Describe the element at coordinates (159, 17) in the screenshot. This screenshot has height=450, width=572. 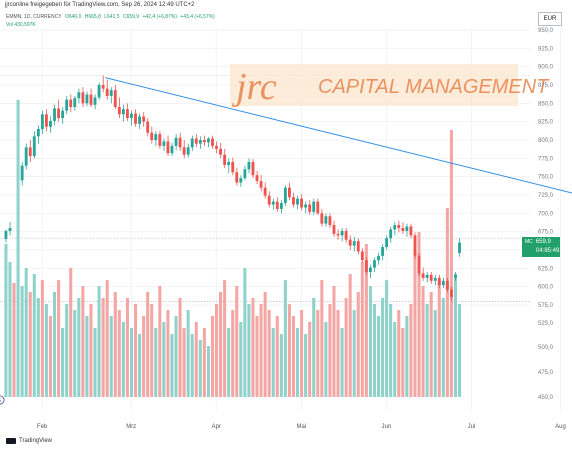
I see `change-value: +42,4 (+6,87%)` at that location.